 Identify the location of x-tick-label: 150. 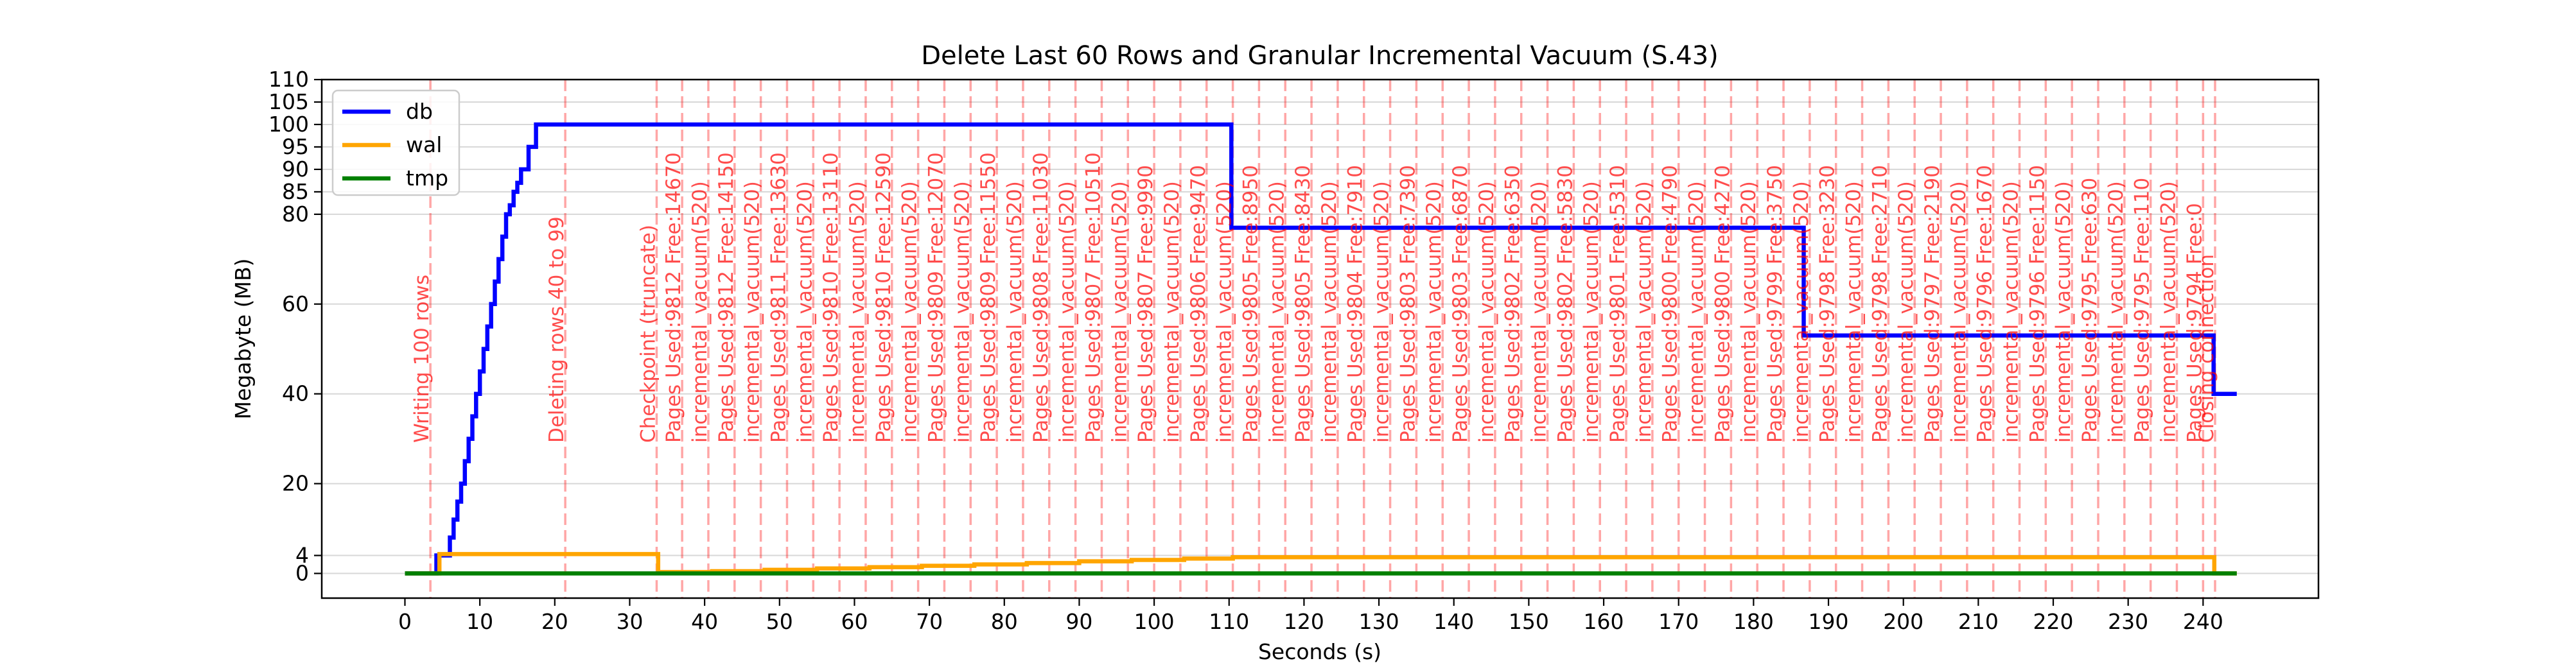
(1529, 621).